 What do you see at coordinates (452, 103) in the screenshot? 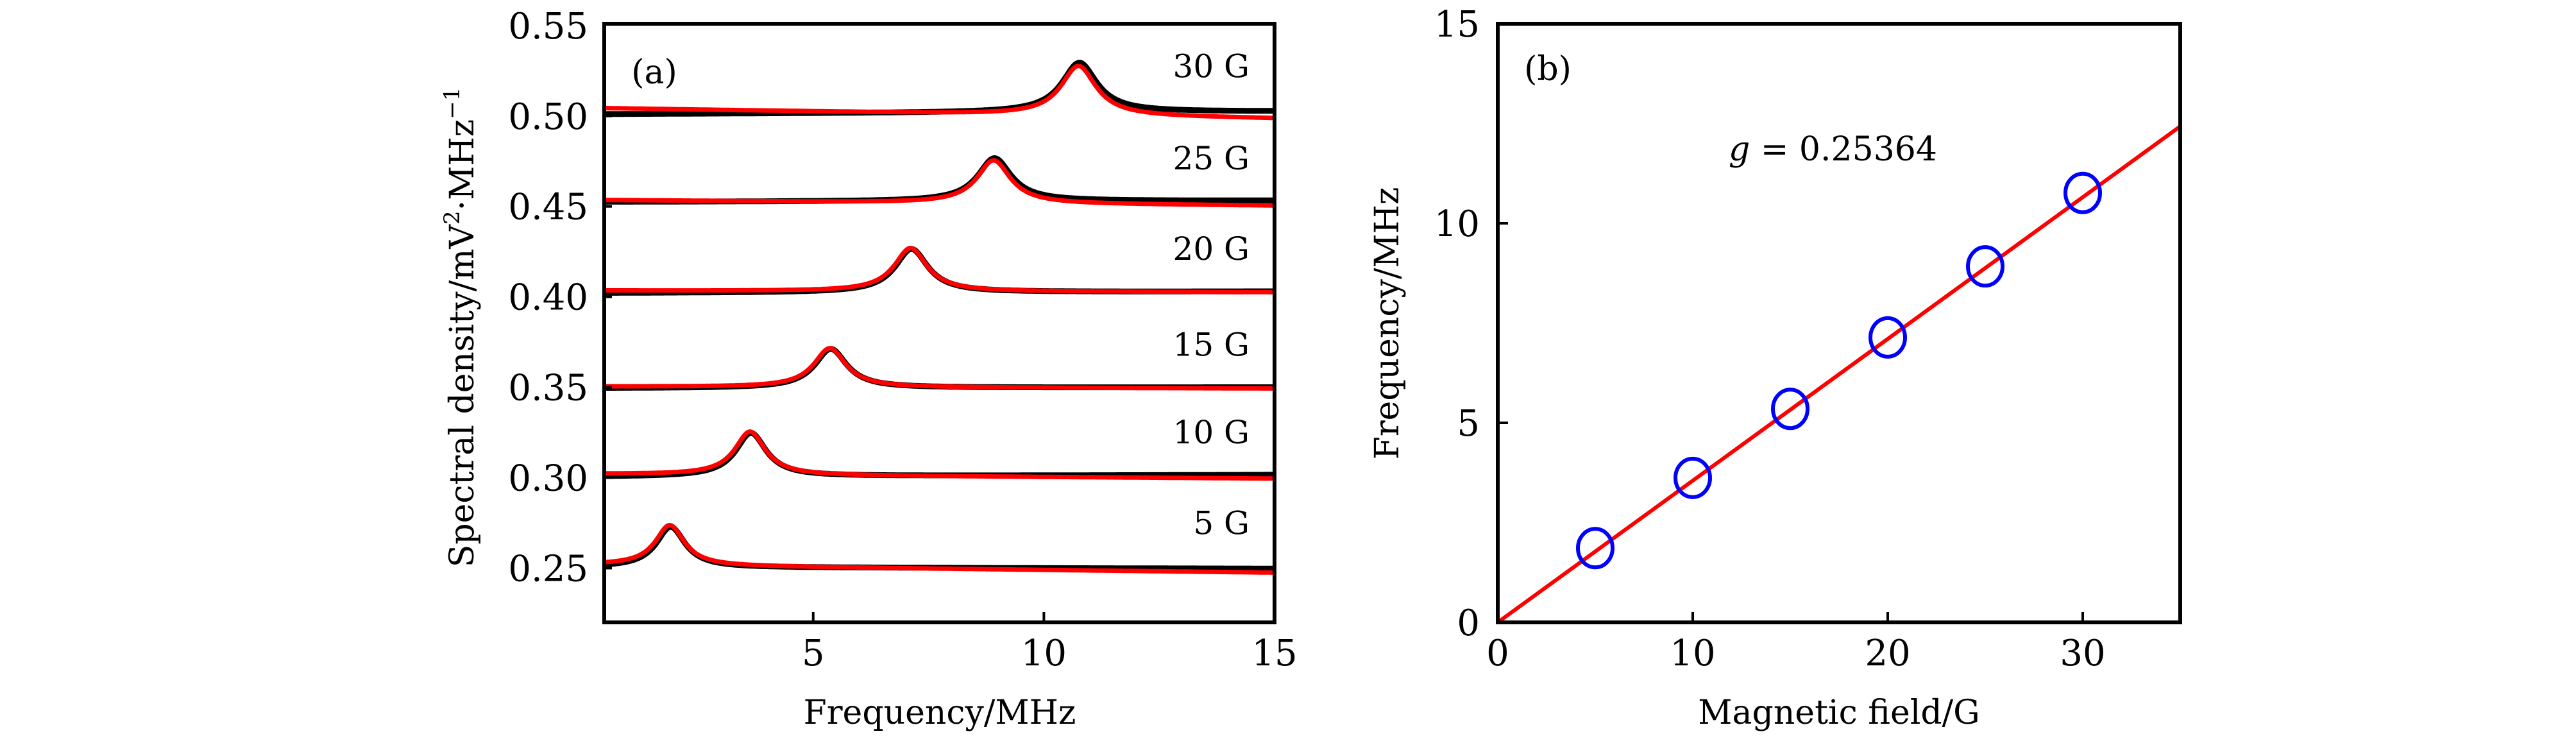
I see `y-label-sup2: −1` at bounding box center [452, 103].